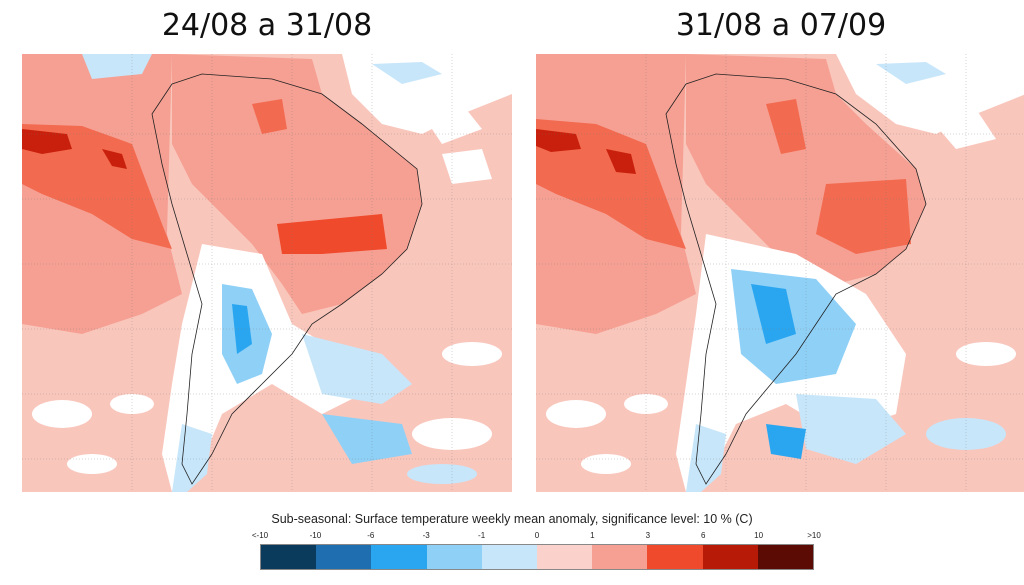 The image size is (1024, 585). Describe the element at coordinates (426, 535) in the screenshot. I see `colorbar-label: -3` at that location.